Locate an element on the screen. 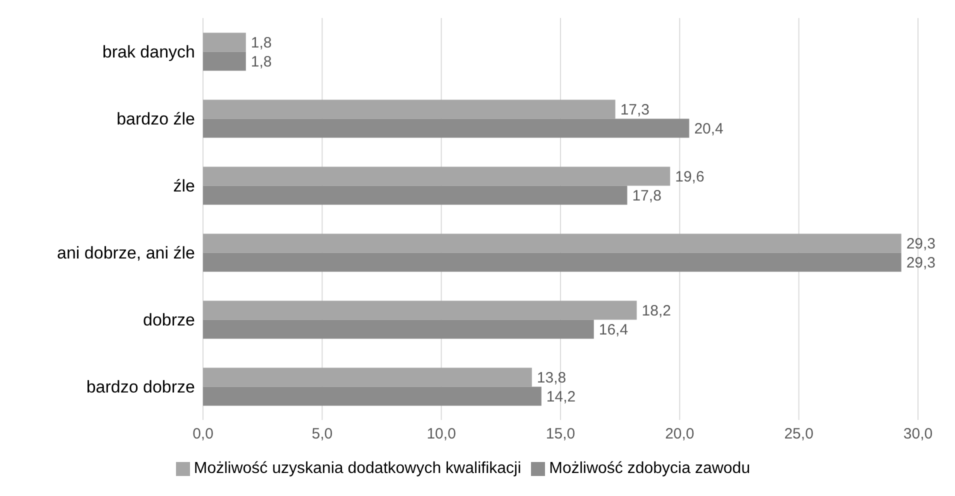  x-tick-label: 15,0 is located at coordinates (561, 434).